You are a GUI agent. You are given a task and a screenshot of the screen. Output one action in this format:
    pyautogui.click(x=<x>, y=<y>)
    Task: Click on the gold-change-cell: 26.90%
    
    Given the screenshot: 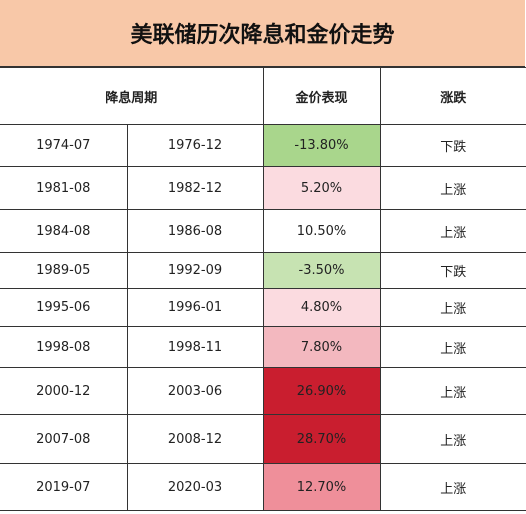 What is the action you would take?
    pyautogui.click(x=321, y=391)
    